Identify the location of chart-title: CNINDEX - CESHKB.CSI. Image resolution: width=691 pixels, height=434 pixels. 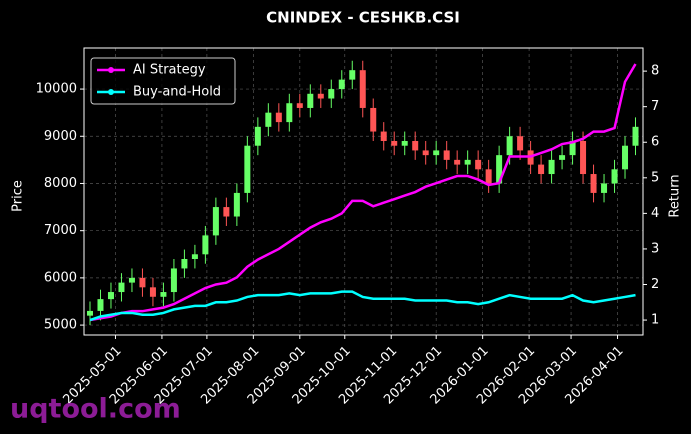
(363, 18).